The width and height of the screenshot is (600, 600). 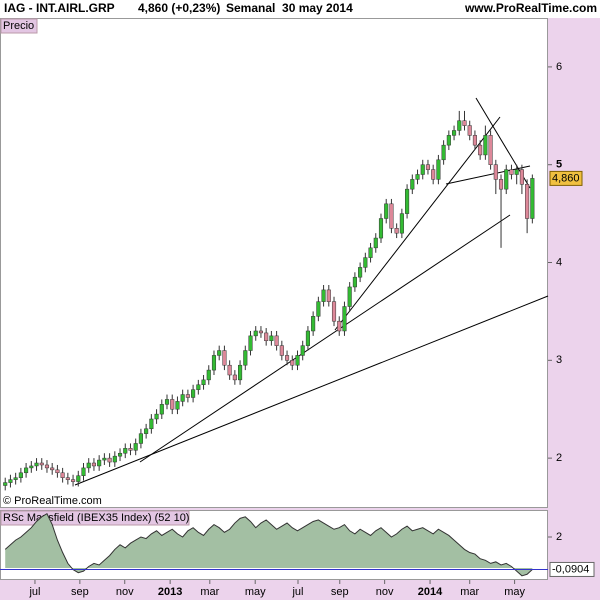 What do you see at coordinates (559, 67) in the screenshot?
I see `y-tick-label: 6` at bounding box center [559, 67].